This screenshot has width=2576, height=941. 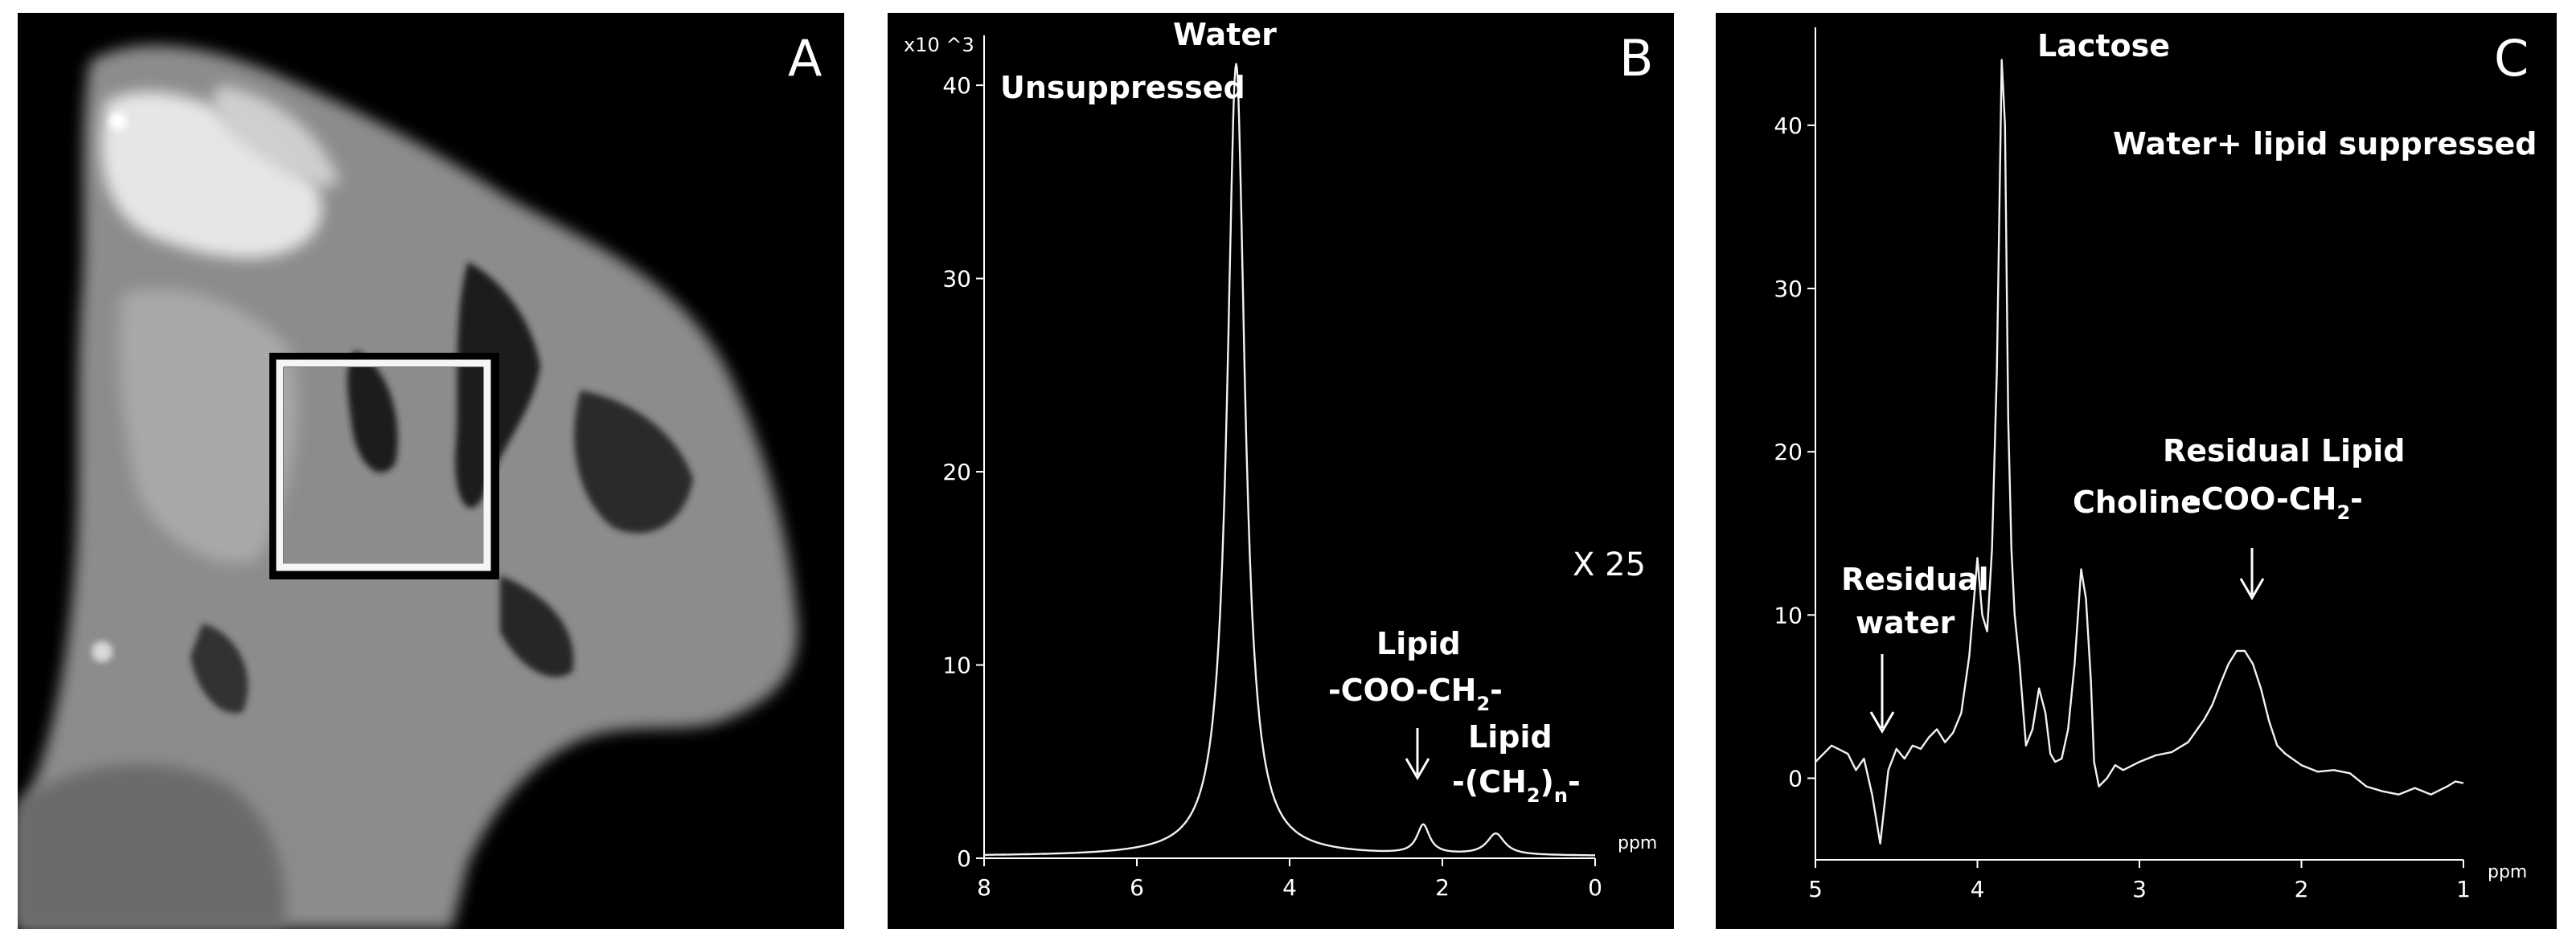 I want to click on b-label-lipid1: Lipid, so click(x=1419, y=643).